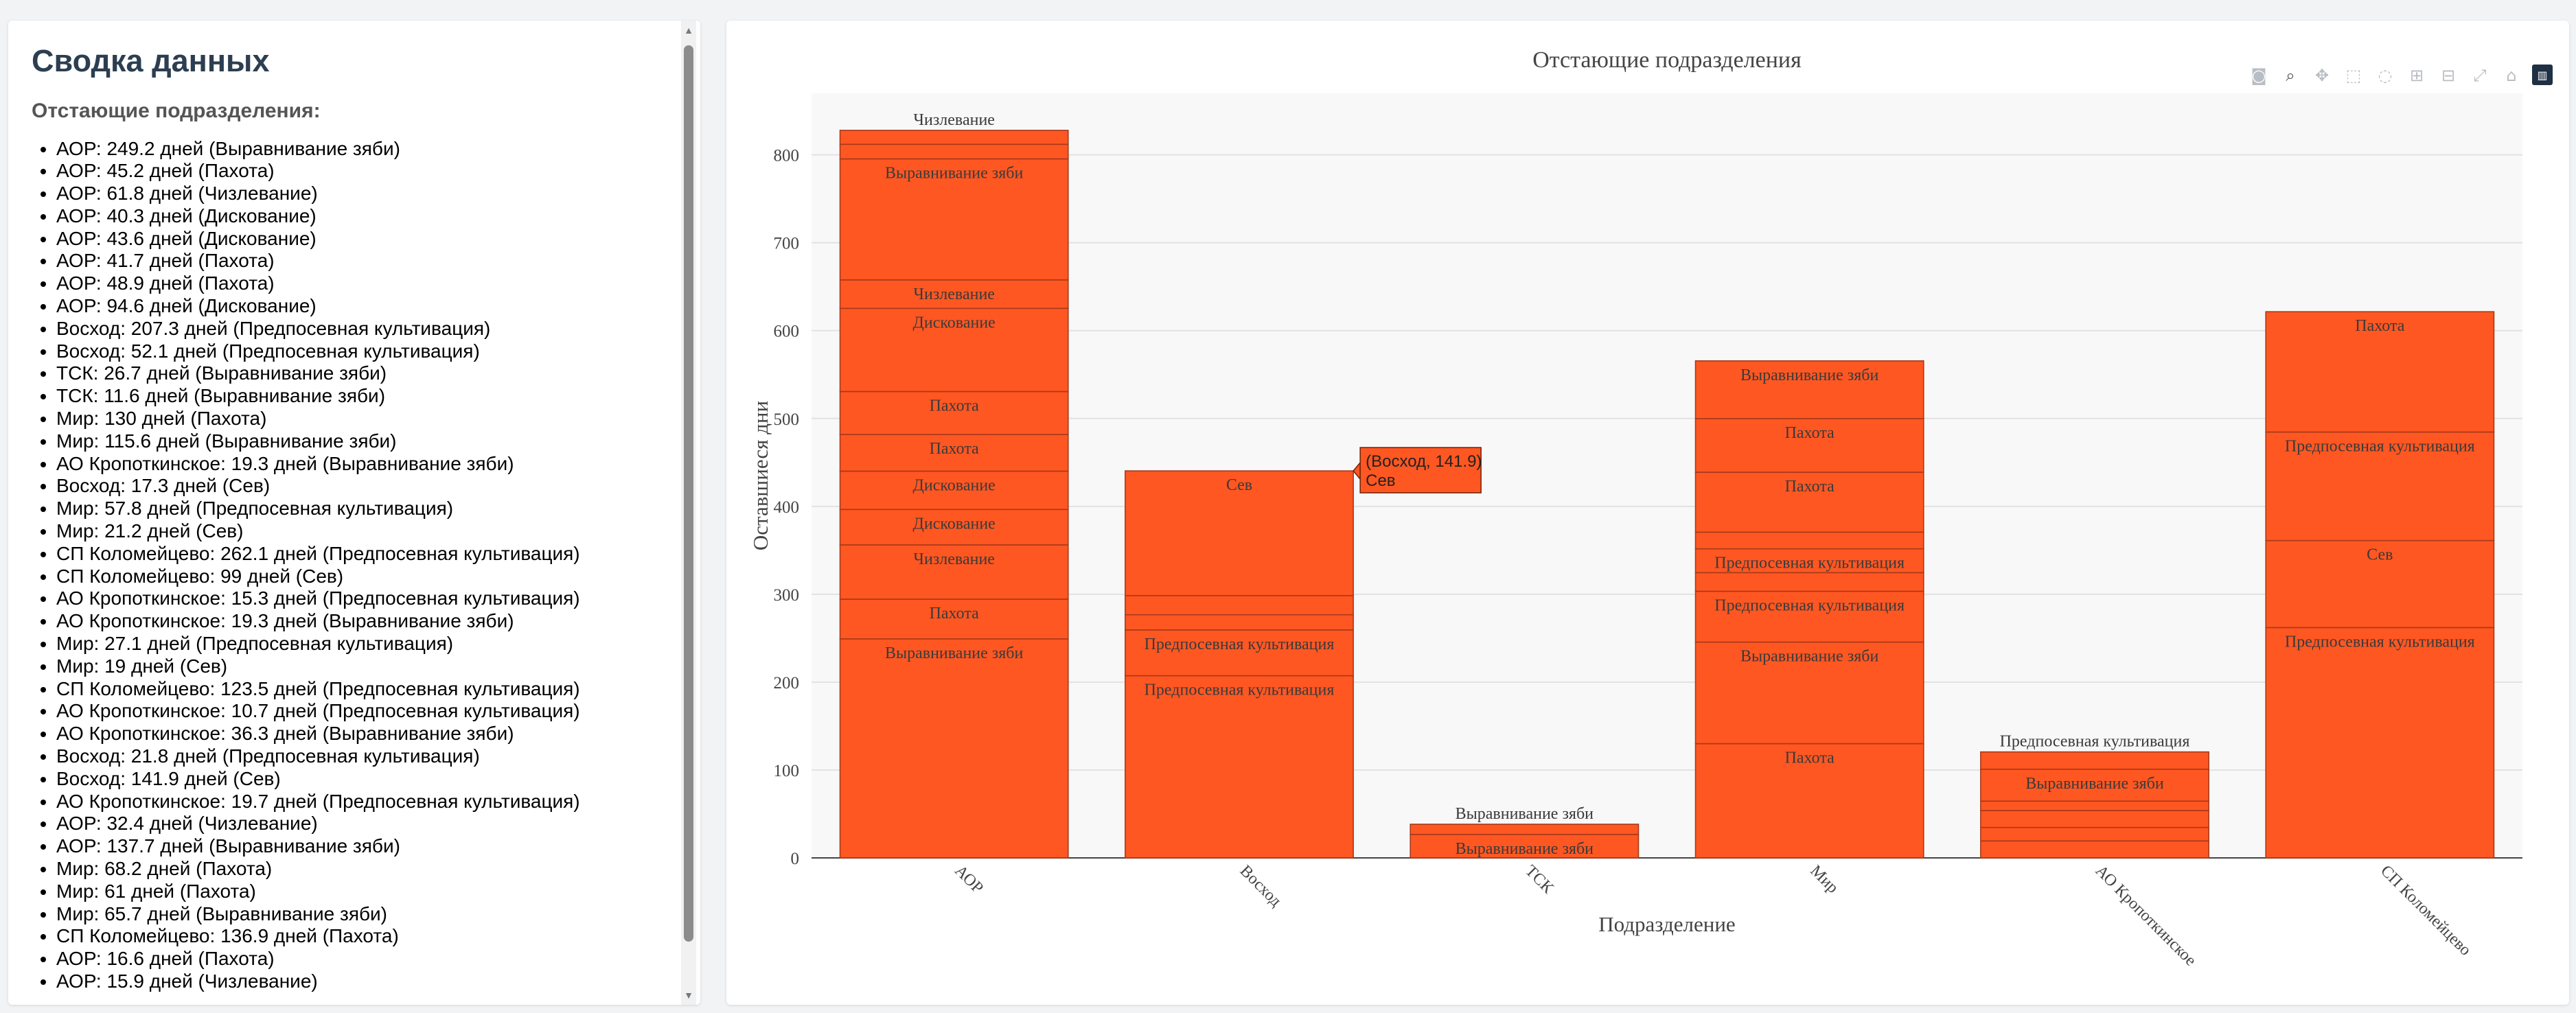 The image size is (2576, 1013). I want to click on tooltip-line-2: Сев, so click(1380, 481).